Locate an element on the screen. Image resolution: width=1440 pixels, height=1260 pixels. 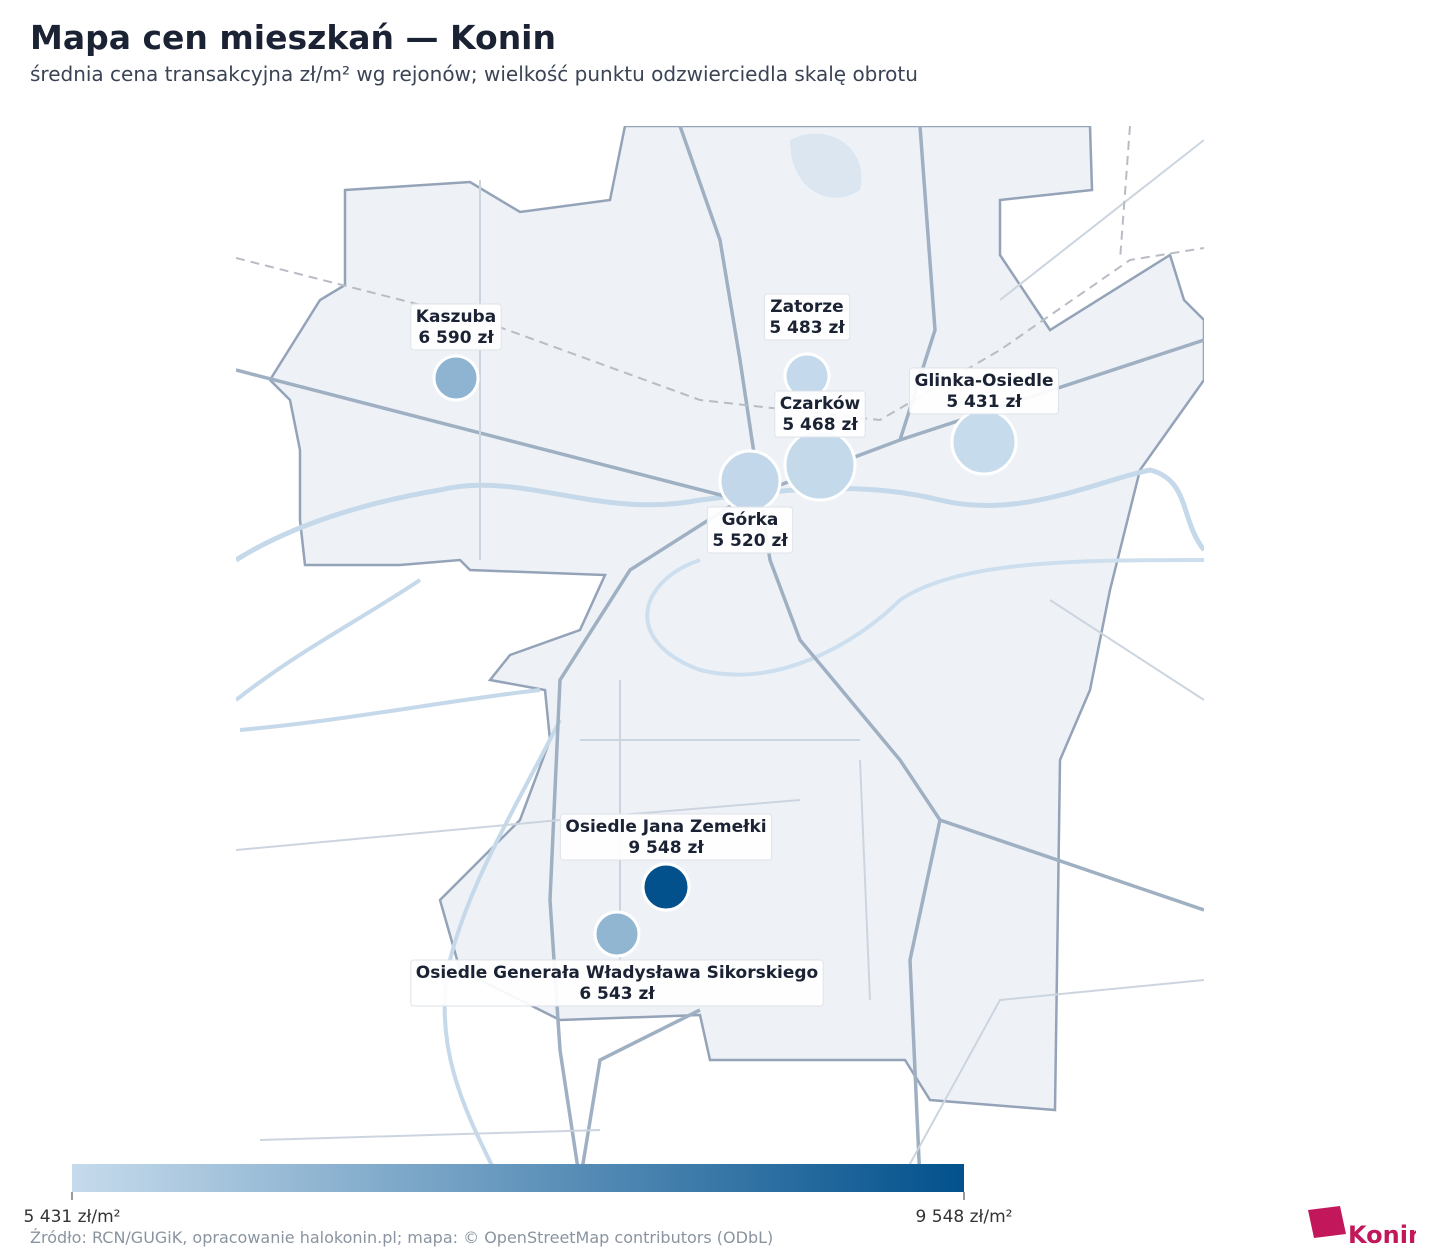
title: Mapa cen mieszkań — Konin is located at coordinates (293, 37).